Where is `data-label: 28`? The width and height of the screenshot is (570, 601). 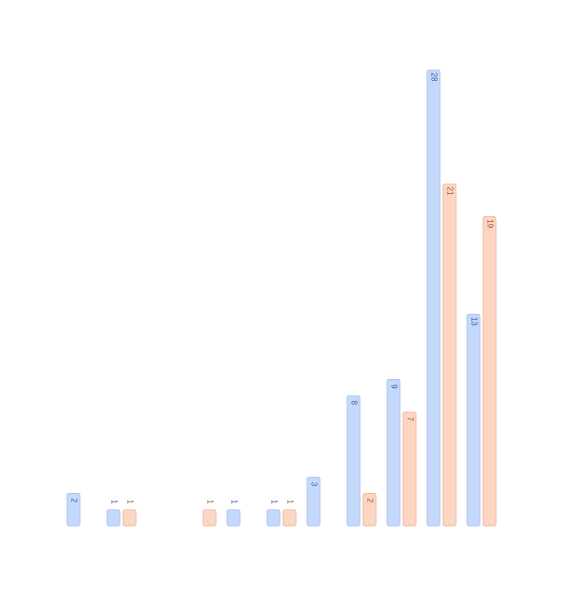
data-label: 28 is located at coordinates (433, 77).